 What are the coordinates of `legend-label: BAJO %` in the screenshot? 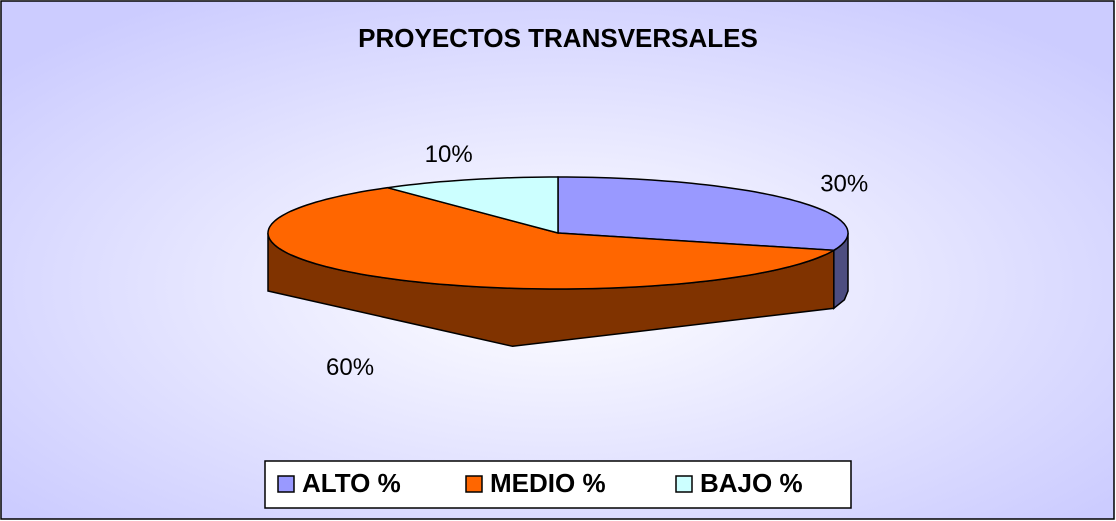 It's located at (751, 483).